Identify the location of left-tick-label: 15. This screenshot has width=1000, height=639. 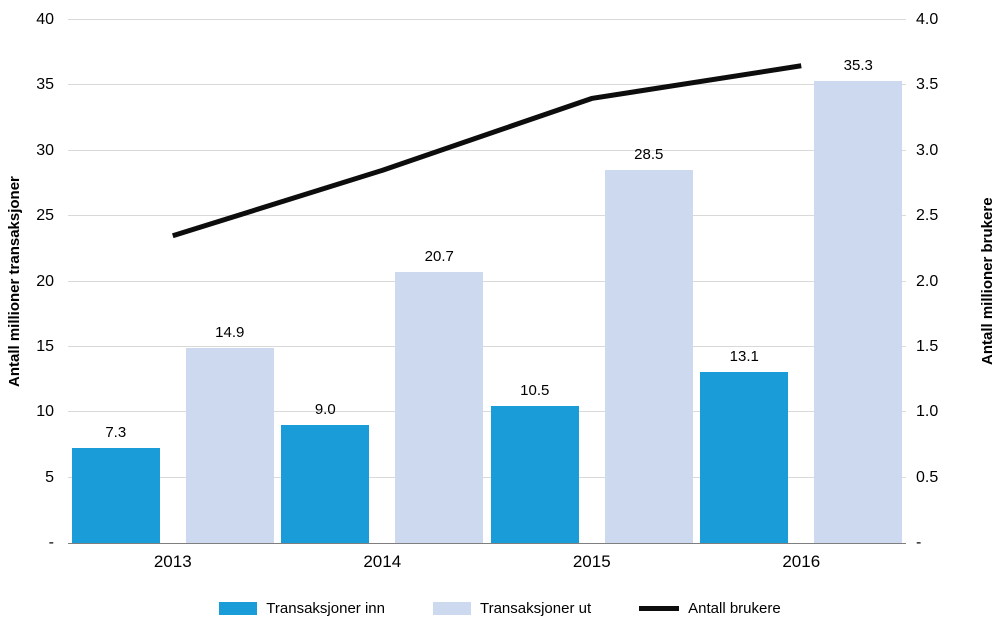
(45, 346).